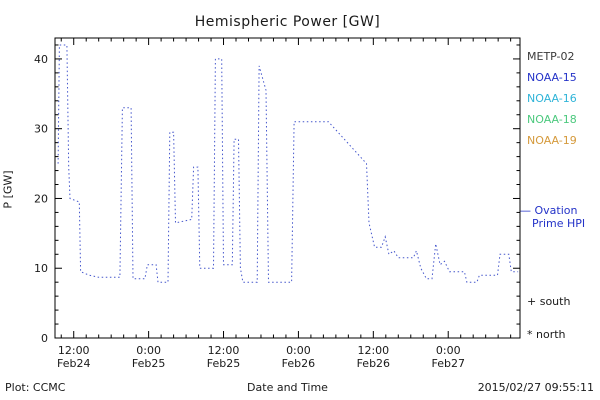 The image size is (600, 400). What do you see at coordinates (447, 363) in the screenshot?
I see `x-tick-date-label: Feb27` at bounding box center [447, 363].